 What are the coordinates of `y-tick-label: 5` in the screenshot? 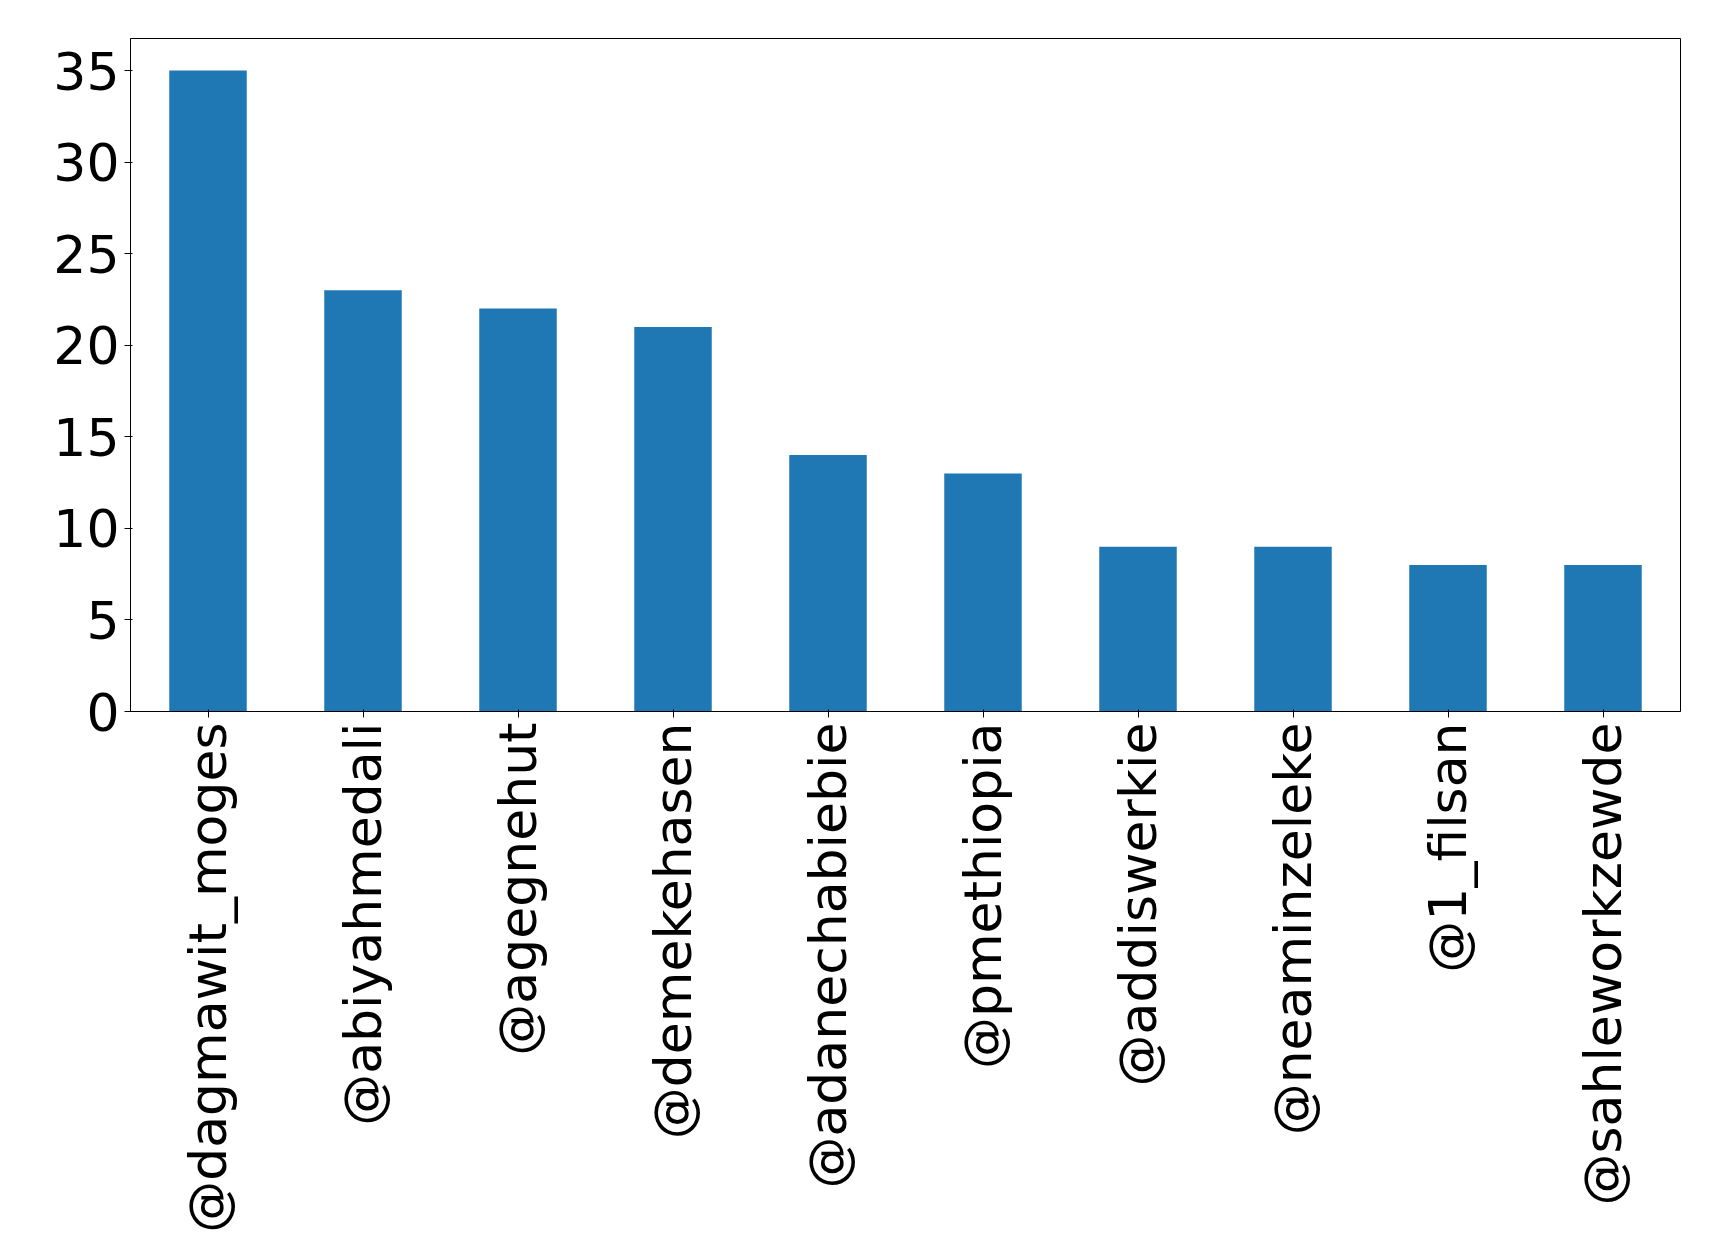 It's located at (103, 620).